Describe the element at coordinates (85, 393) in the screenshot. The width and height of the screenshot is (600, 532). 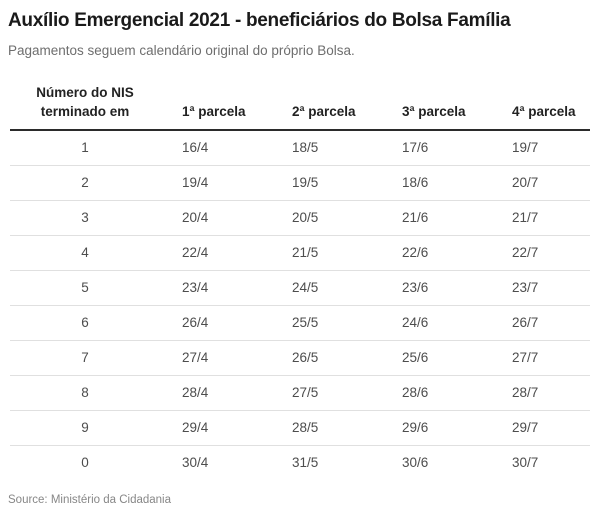
I see `nis-digit-cell: 8` at that location.